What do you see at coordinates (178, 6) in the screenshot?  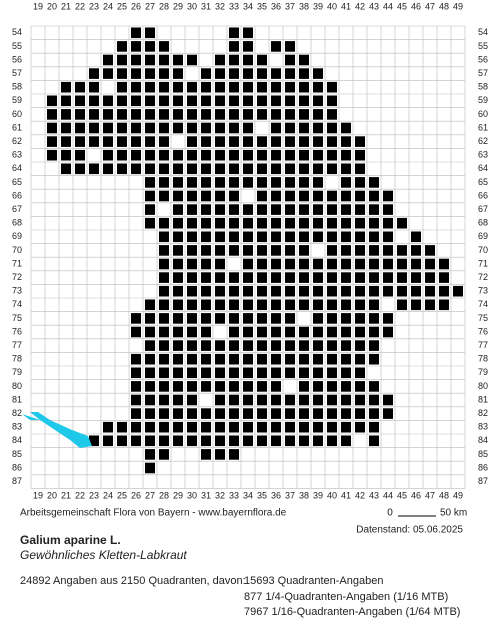 I see `column-label: 29` at bounding box center [178, 6].